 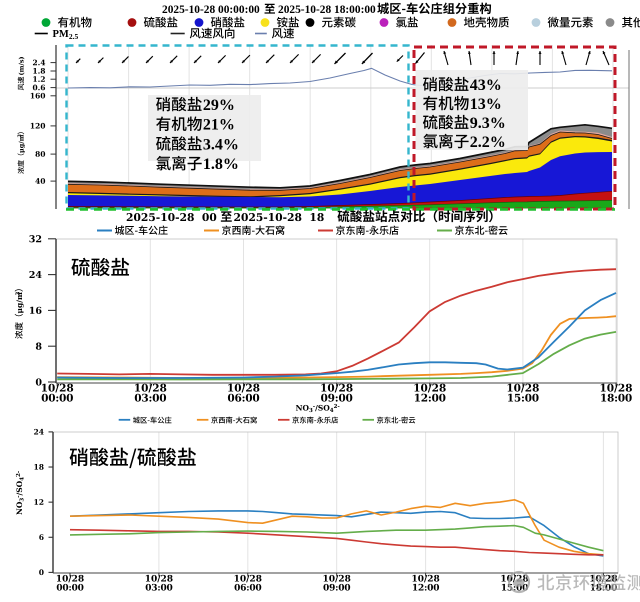 What do you see at coordinates (211, 10) in the screenshot?
I see `svg-text: 2025-10-28 00:00:00` at bounding box center [211, 10].